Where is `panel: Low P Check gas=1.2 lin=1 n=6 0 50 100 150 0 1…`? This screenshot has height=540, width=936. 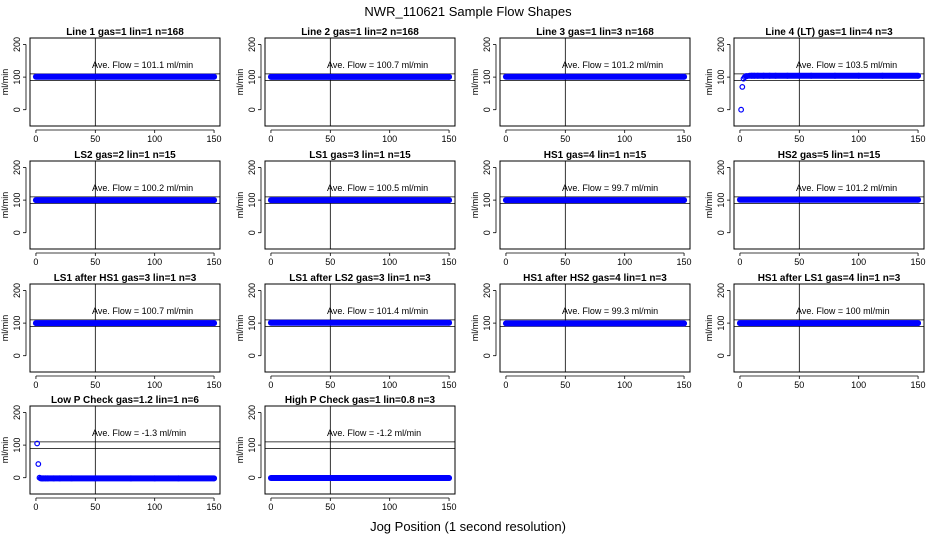 panel: Low P Check gas=1.2 lin=1 n=6 0 50 100 150 0 1… is located at coordinates (111, 453).